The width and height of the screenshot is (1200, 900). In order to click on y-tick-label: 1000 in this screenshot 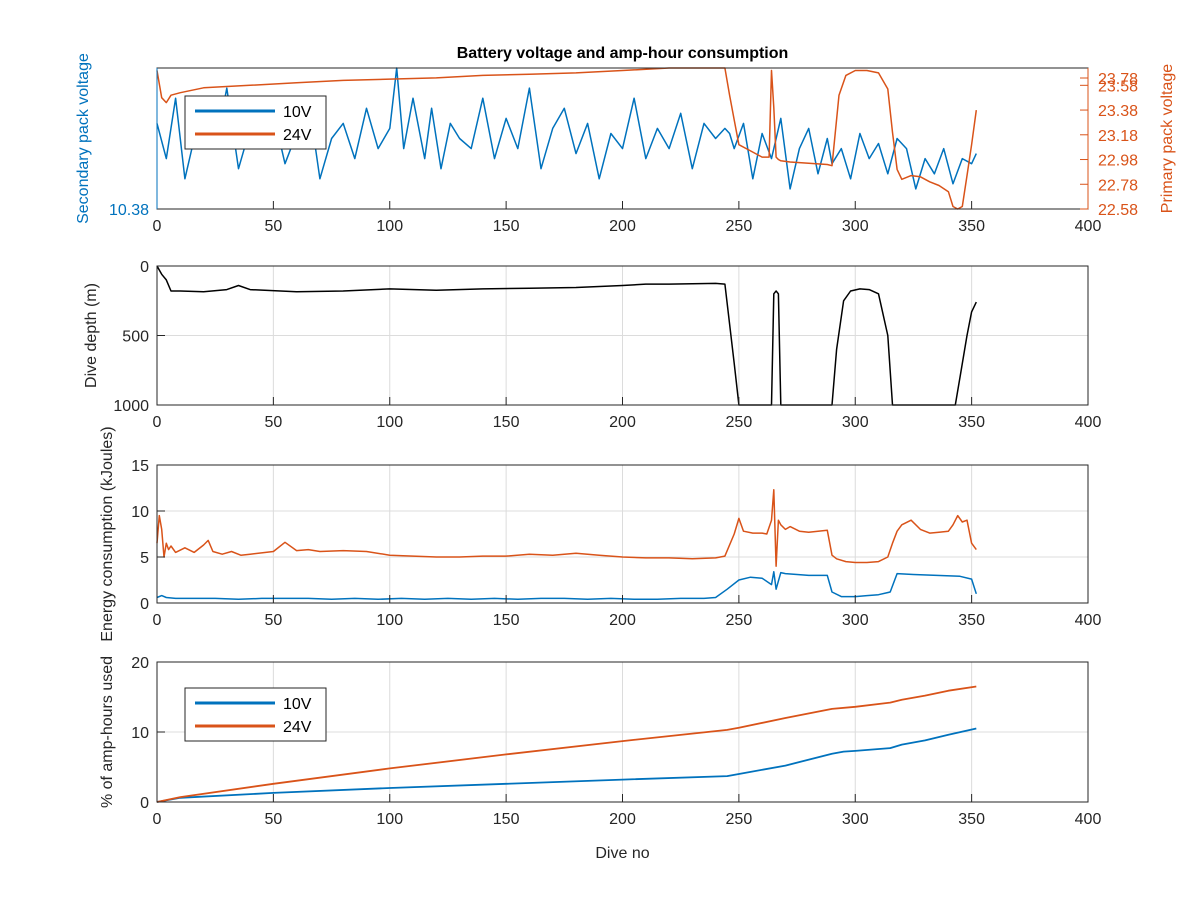, I will do `click(131, 406)`.